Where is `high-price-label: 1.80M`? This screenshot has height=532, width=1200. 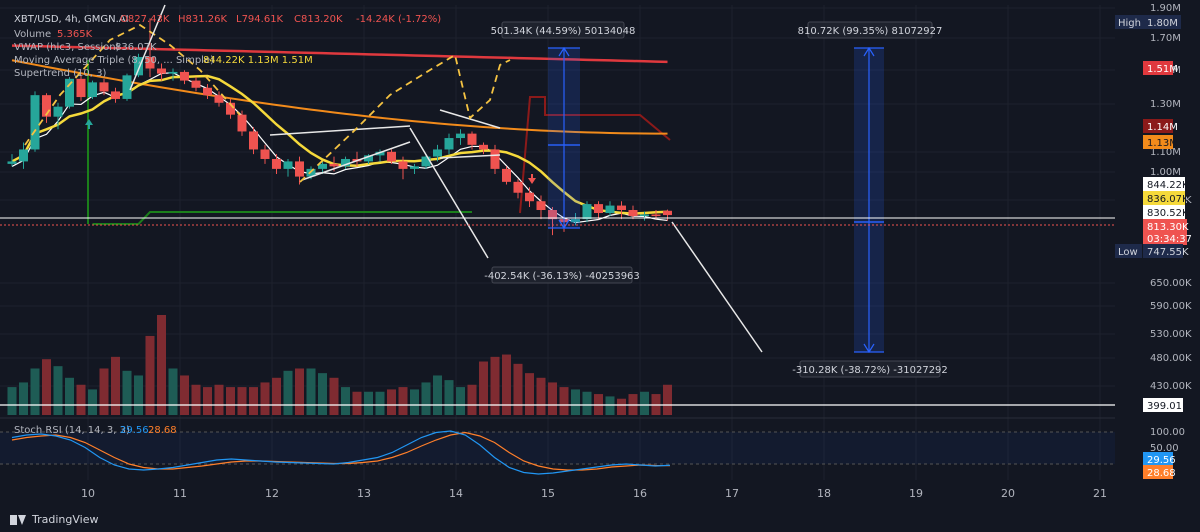
high-price-label: 1.80M is located at coordinates (1162, 23).